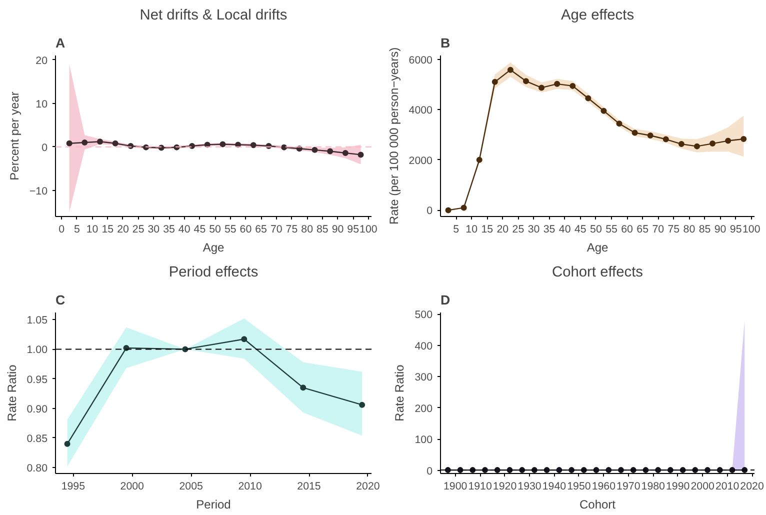 This screenshot has width=766, height=515. What do you see at coordinates (423, 346) in the screenshot?
I see `y-tick-label: 400` at bounding box center [423, 346].